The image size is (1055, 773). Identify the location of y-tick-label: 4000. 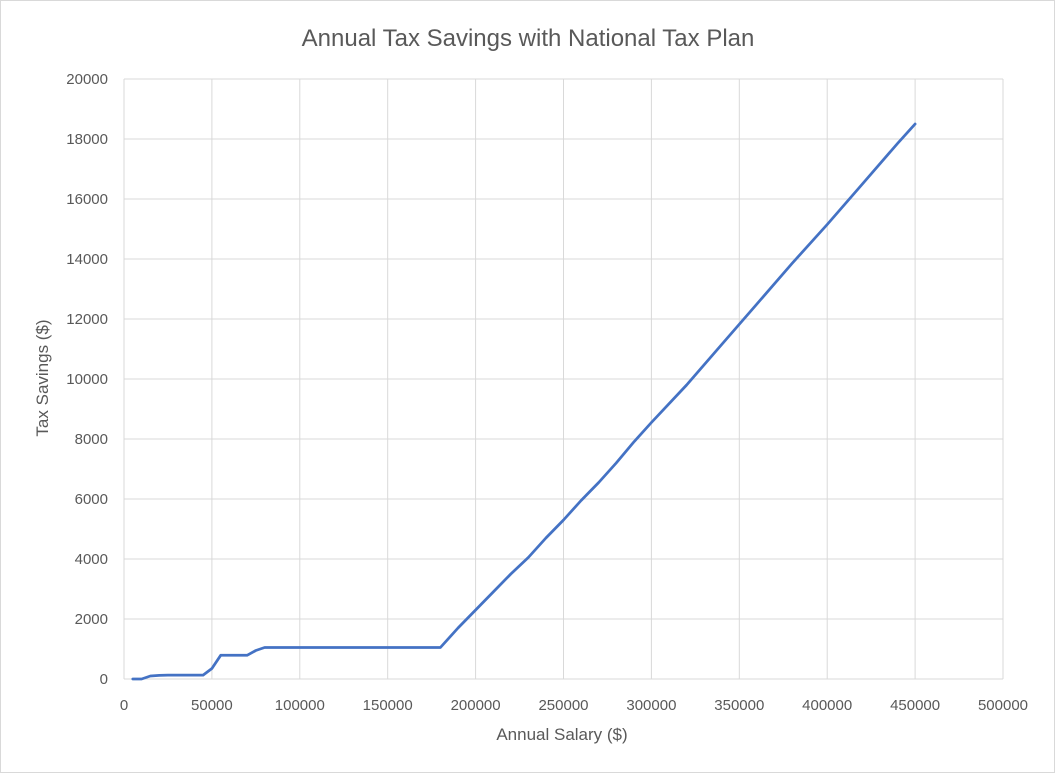
(91, 559).